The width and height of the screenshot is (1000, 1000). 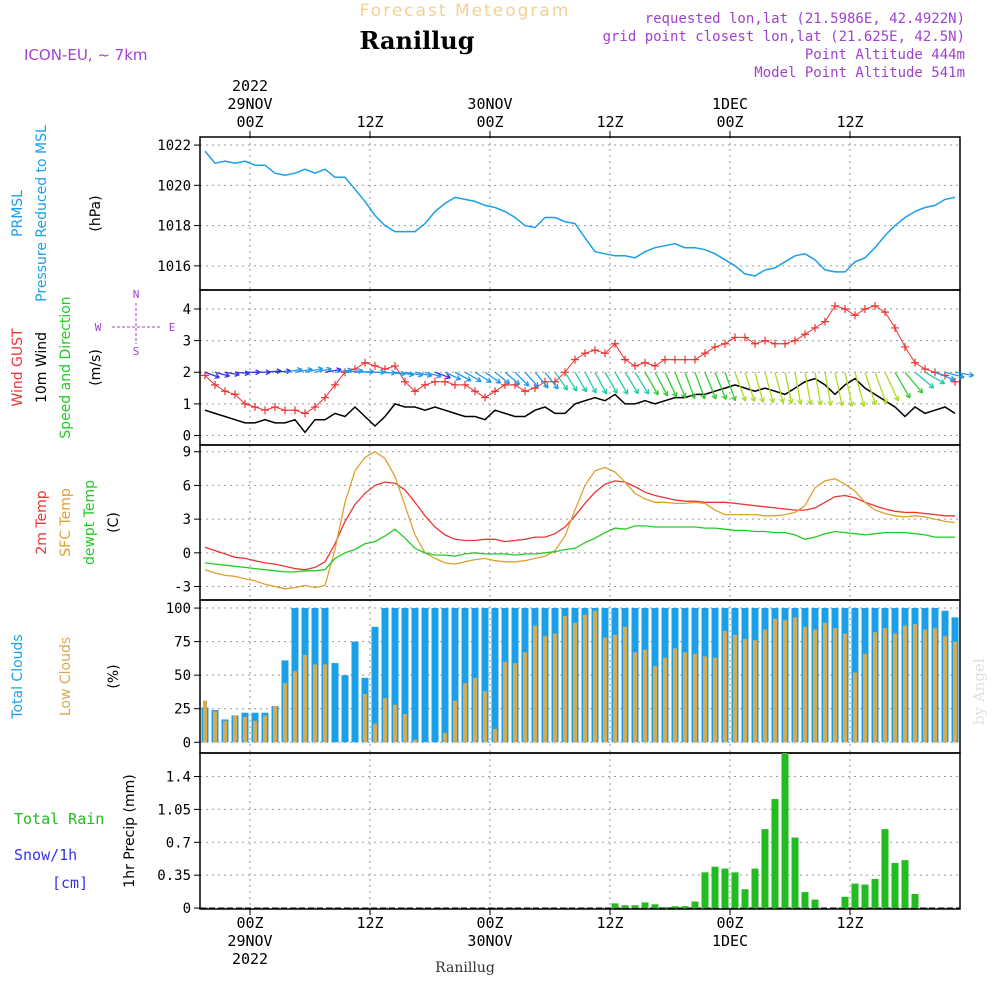 What do you see at coordinates (42, 213) in the screenshot?
I see `y-axis-label: Pressure Reduced to MSL` at bounding box center [42, 213].